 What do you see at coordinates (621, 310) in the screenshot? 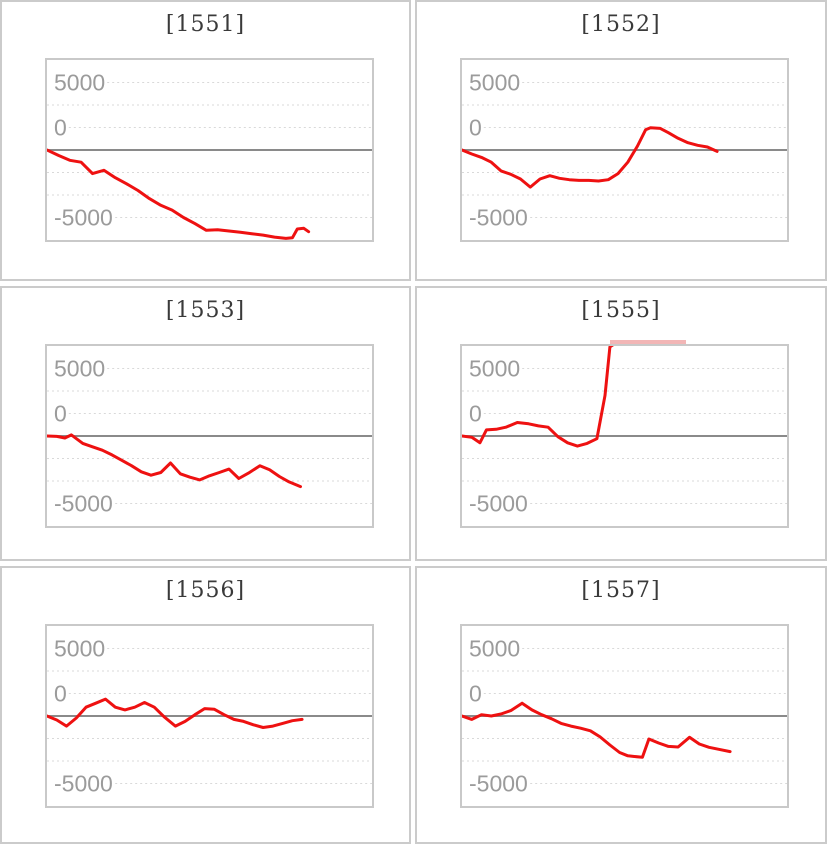
I see `chart-title: [1555]` at bounding box center [621, 310].